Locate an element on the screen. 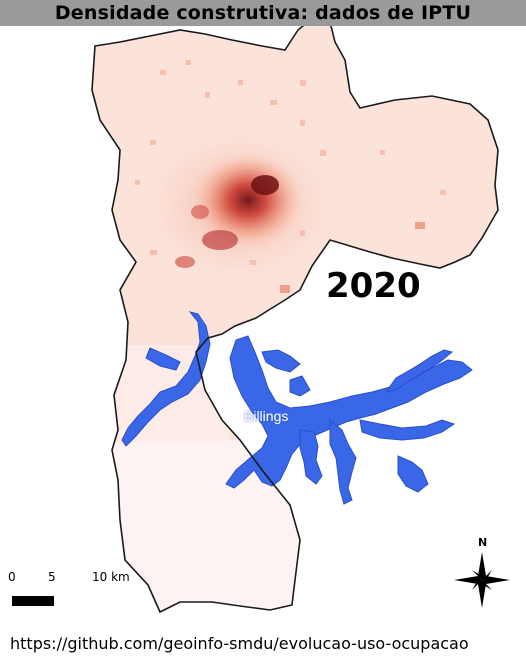 This screenshot has height=660, width=526. reservoir-label: Billings is located at coordinates (266, 416).